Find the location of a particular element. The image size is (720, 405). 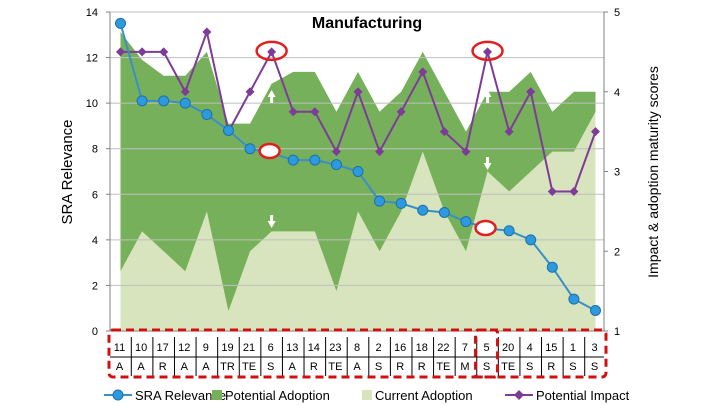

category-number-label: 17 is located at coordinates (163, 348).